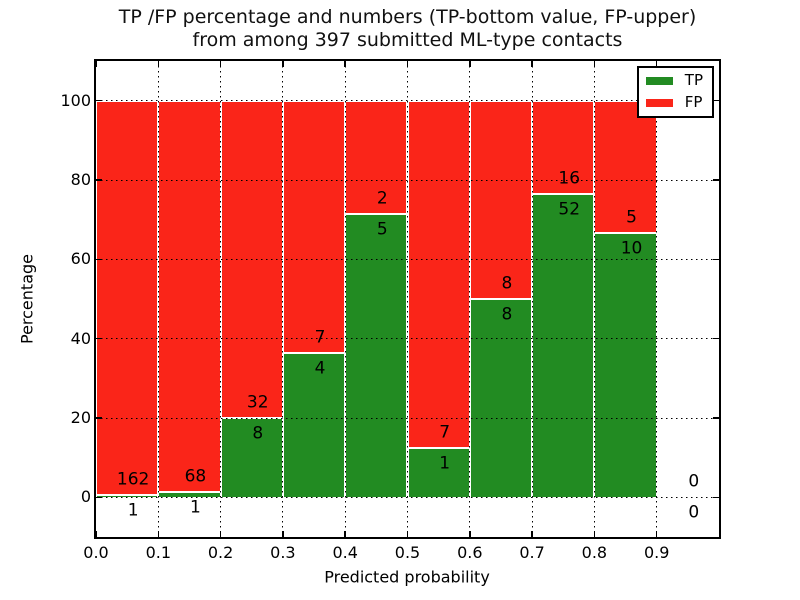 The height and width of the screenshot is (600, 800). Describe the element at coordinates (85, 497) in the screenshot. I see `y-tick-label: 0` at that location.